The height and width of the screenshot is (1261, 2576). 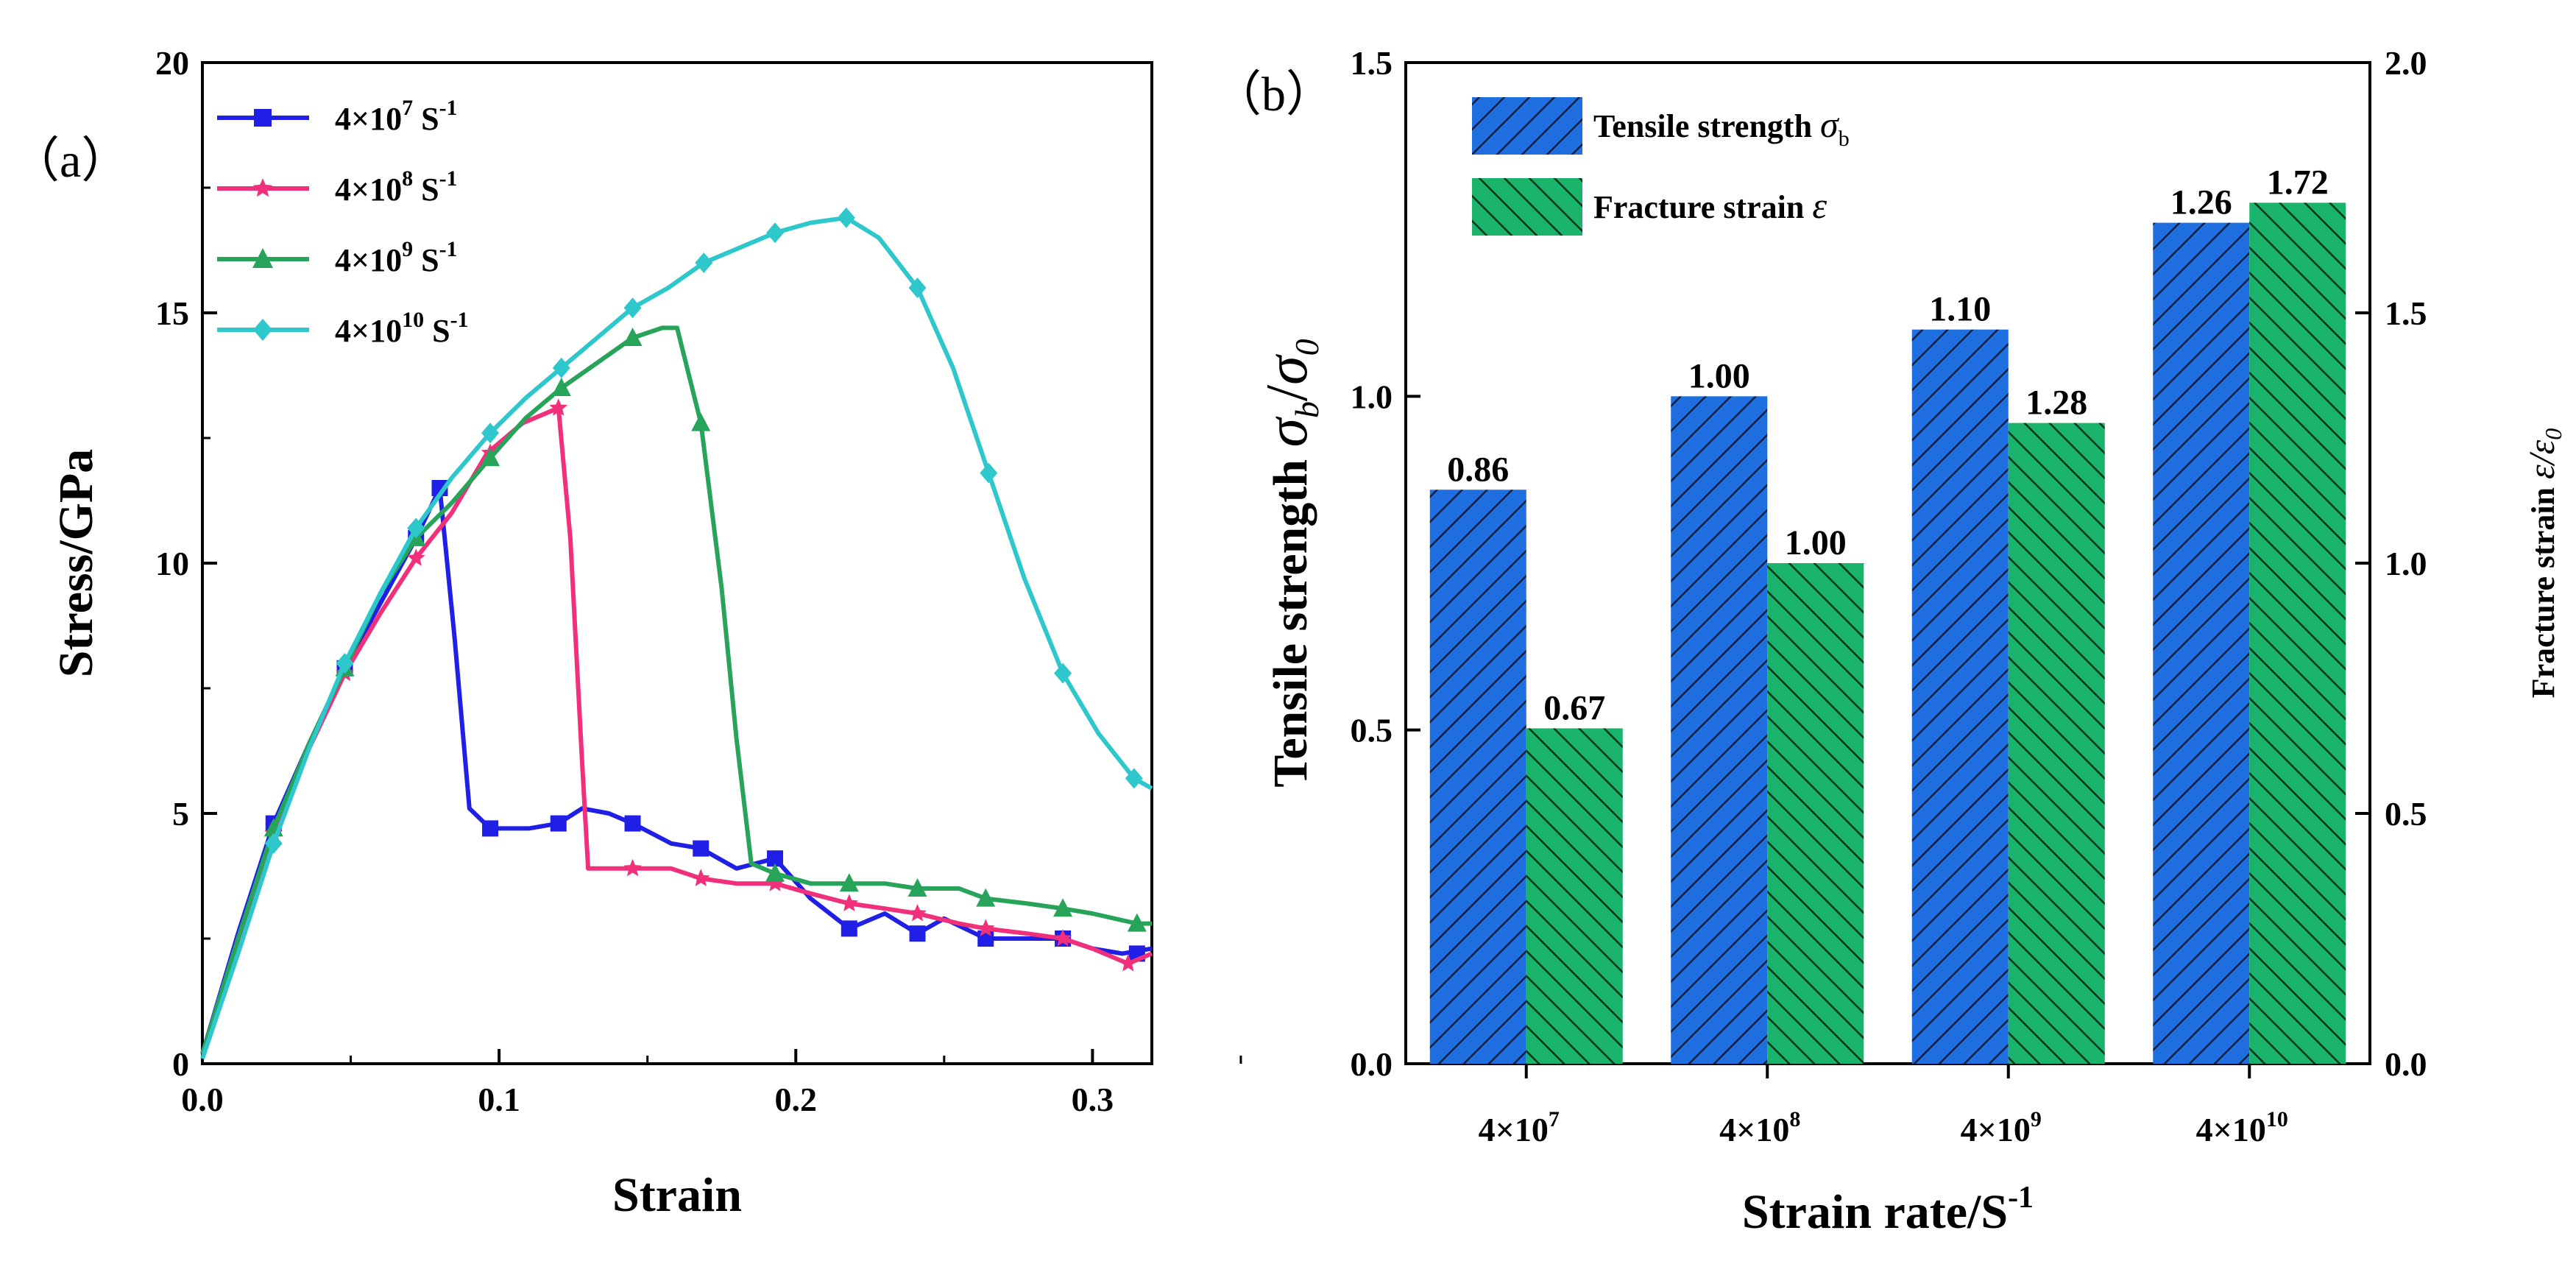 I want to click on legend-label: 4×108 S-1, so click(x=396, y=187).